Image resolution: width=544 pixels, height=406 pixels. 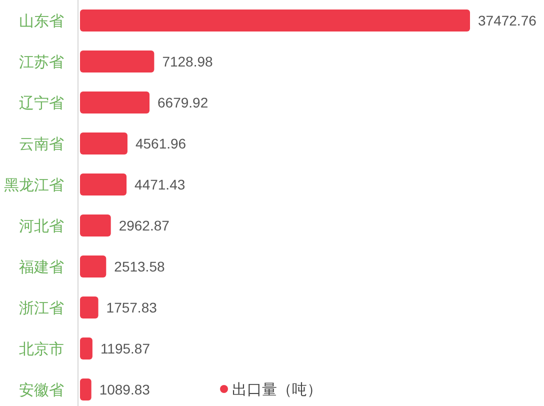 What do you see at coordinates (34, 185) in the screenshot?
I see `y-tick-label: 黑龙江省` at bounding box center [34, 185].